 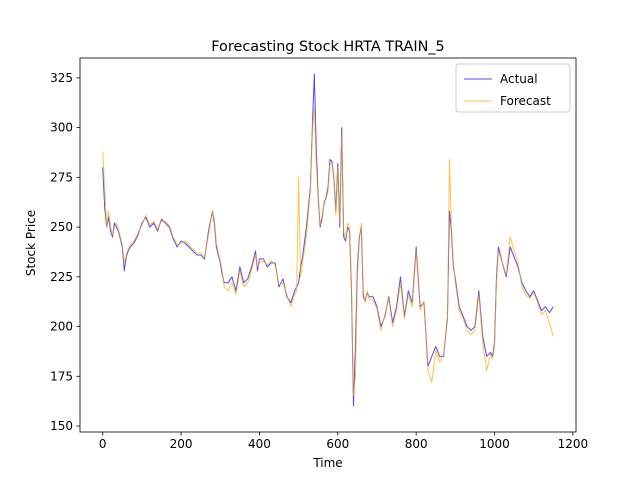 What do you see at coordinates (181, 444) in the screenshot?
I see `x-tick-label: 200` at bounding box center [181, 444].